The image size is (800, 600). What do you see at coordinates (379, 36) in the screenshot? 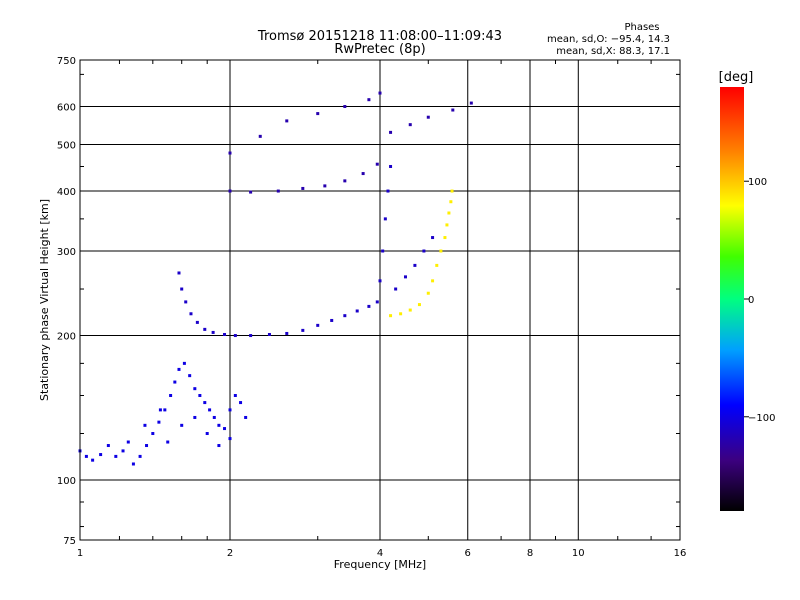
I see `chart-title: Tromsø 20151218 11:08:00–11:09:43` at bounding box center [379, 36].